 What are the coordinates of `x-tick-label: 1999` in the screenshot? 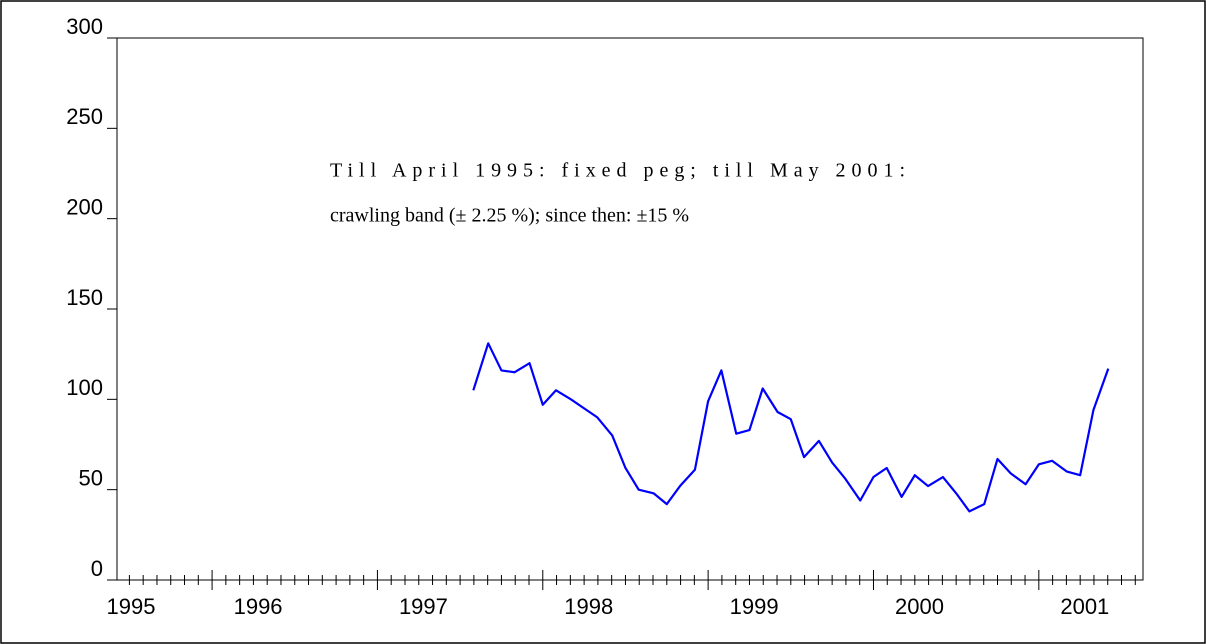 It's located at (754, 606).